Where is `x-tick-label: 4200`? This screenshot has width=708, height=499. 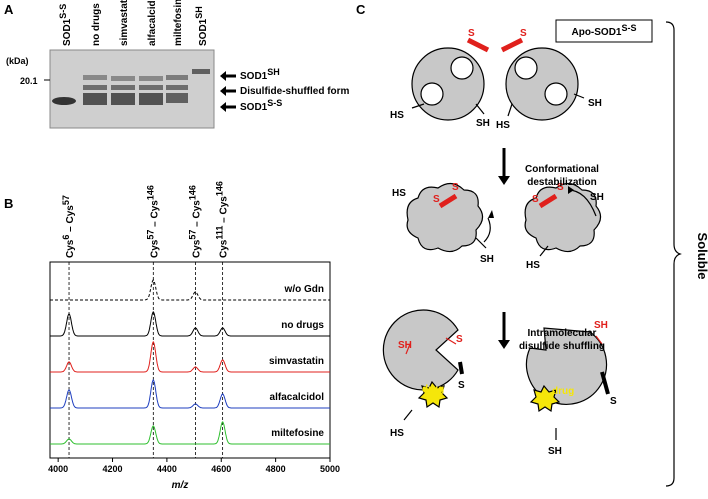 x-tick-label: 4200 is located at coordinates (113, 469).